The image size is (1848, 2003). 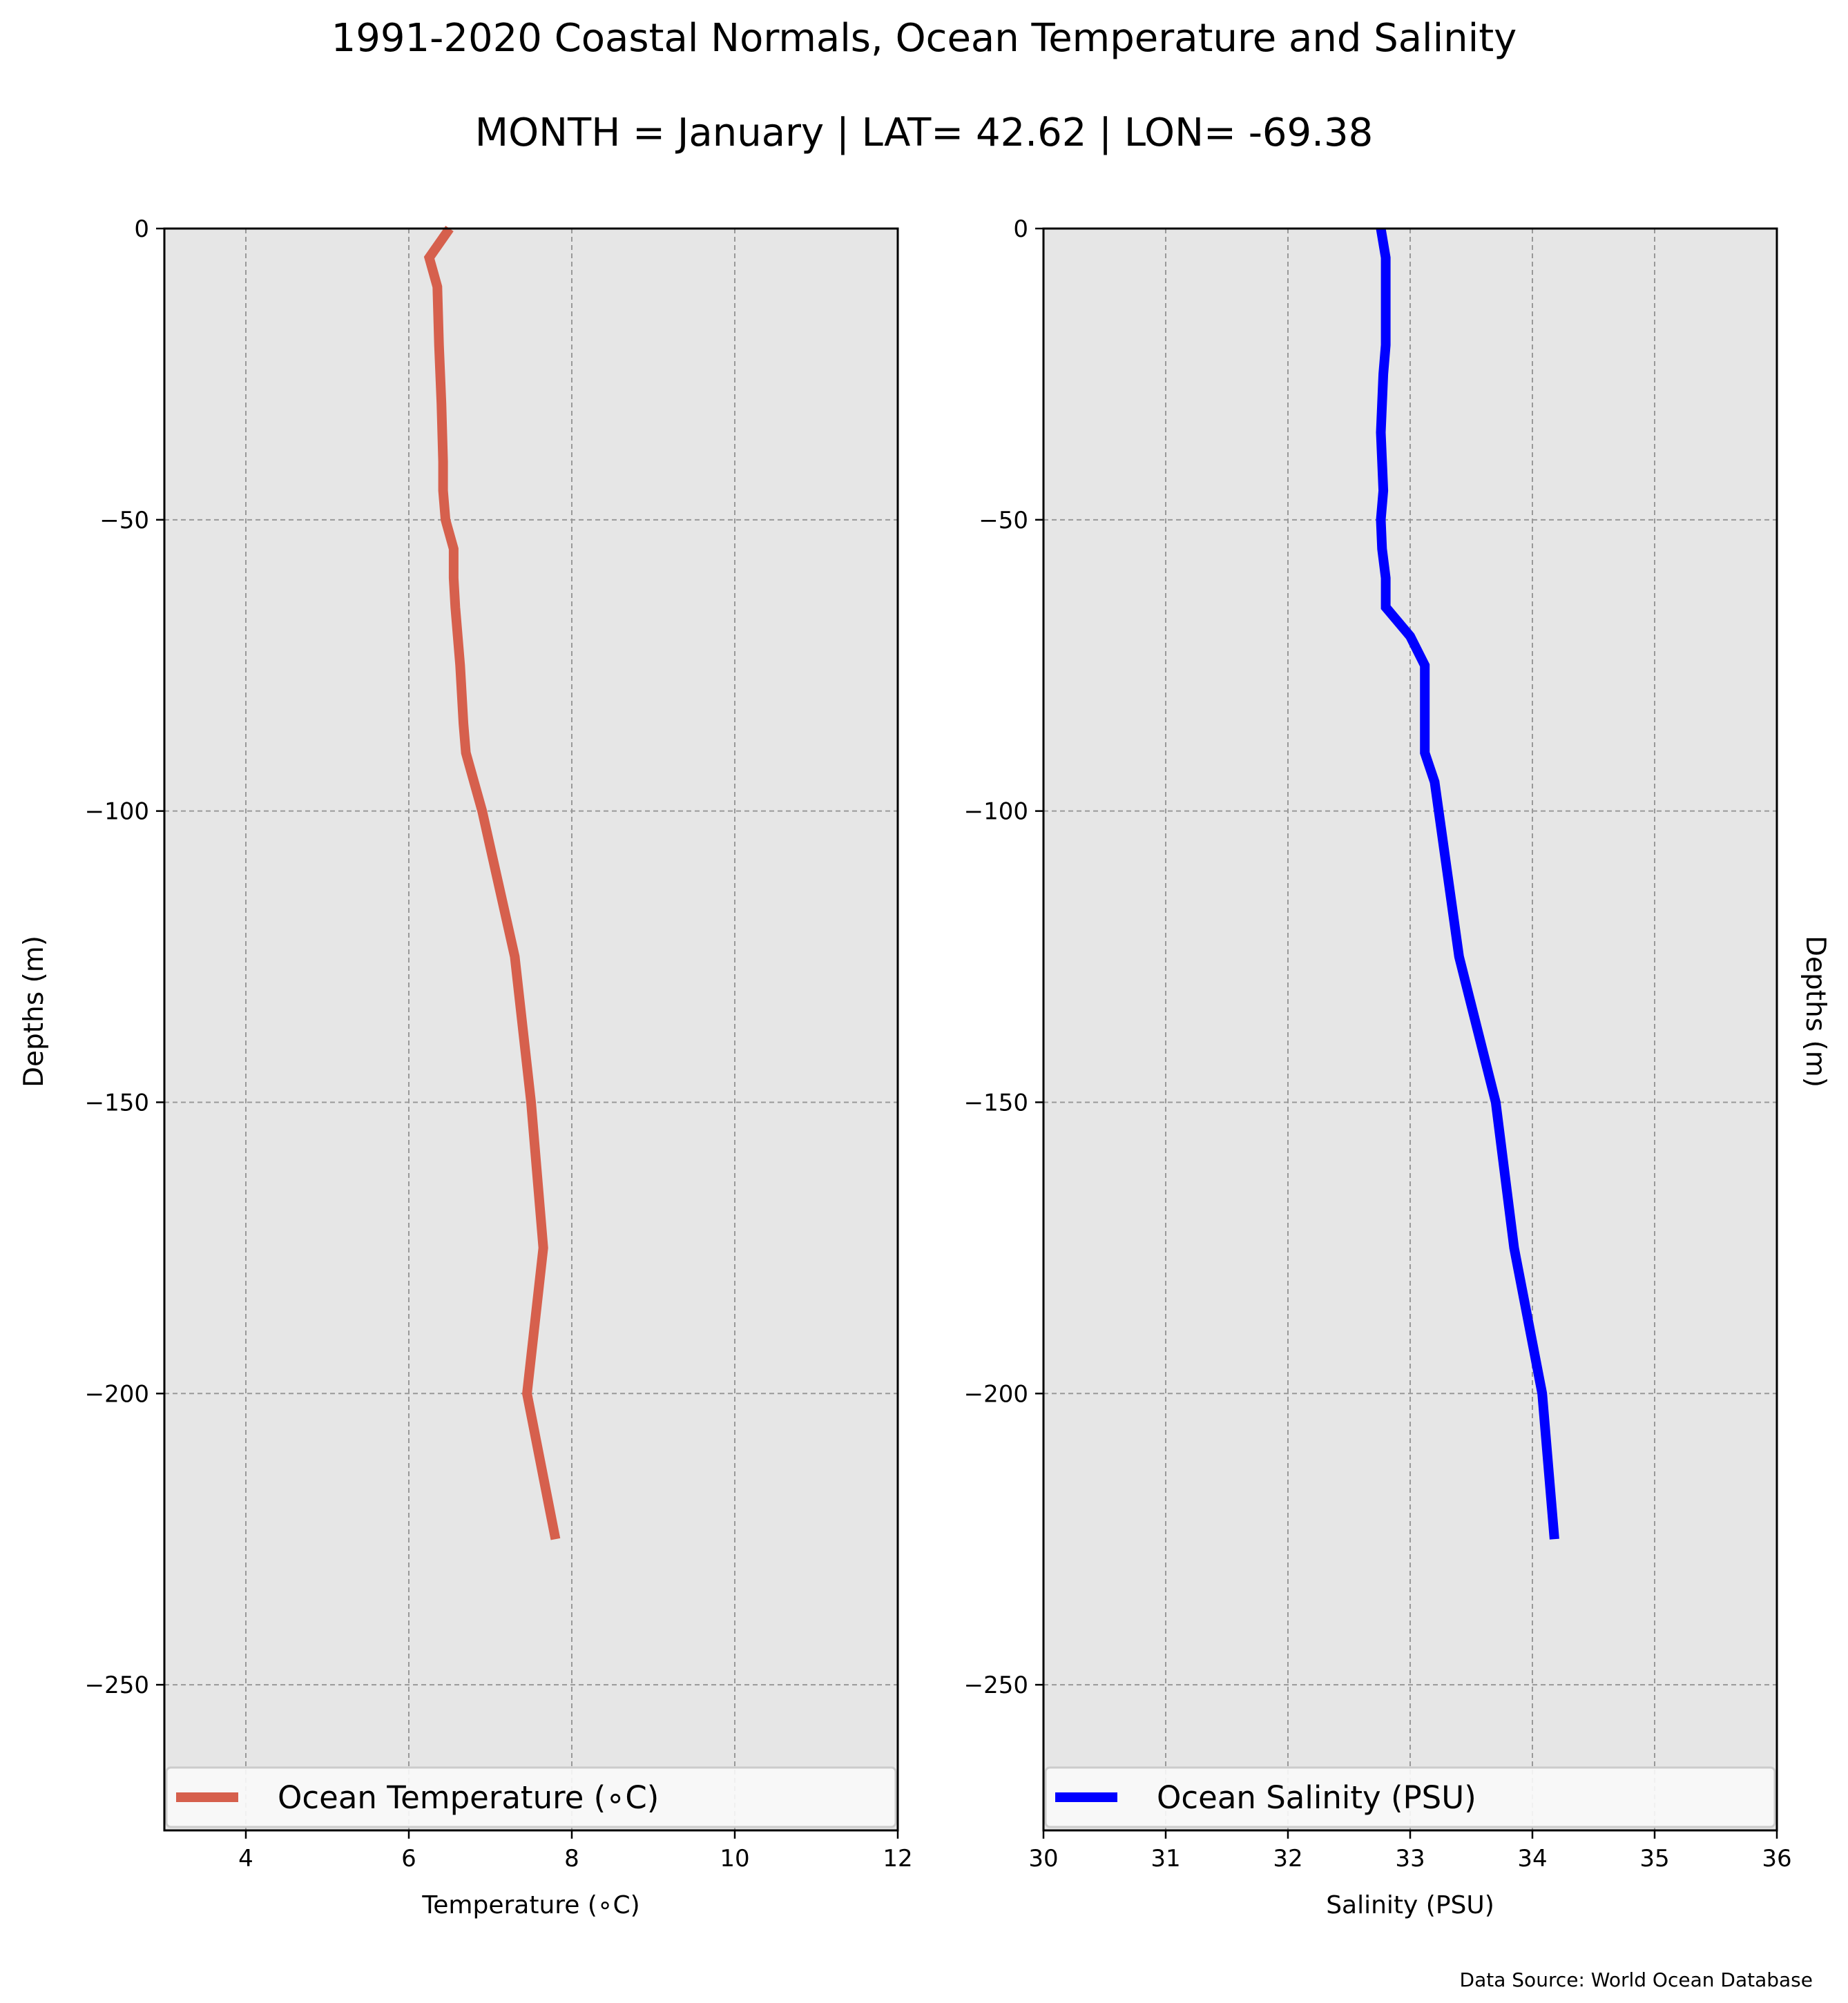 I want to click on x-tick-label: 12, so click(x=897, y=1859).